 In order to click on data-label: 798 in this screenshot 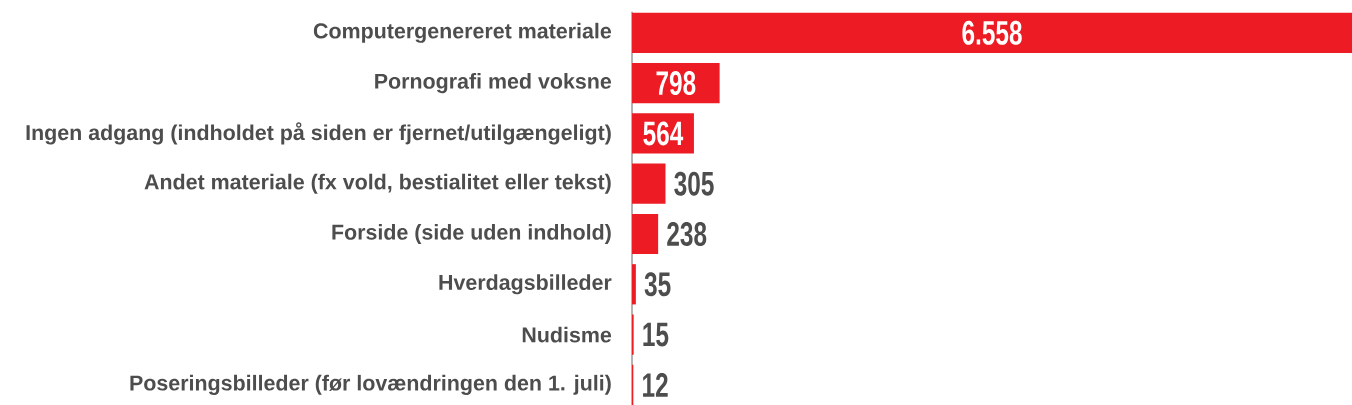, I will do `click(676, 83)`.